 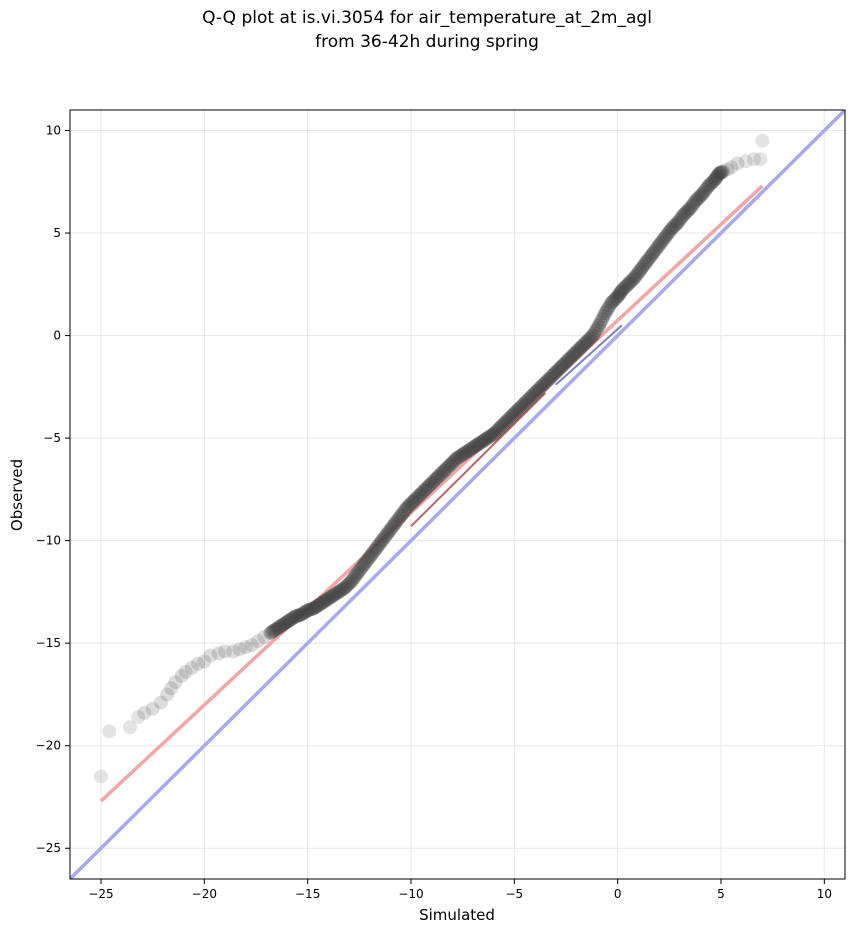 I want to click on x-tick-label: 5, so click(x=721, y=894).